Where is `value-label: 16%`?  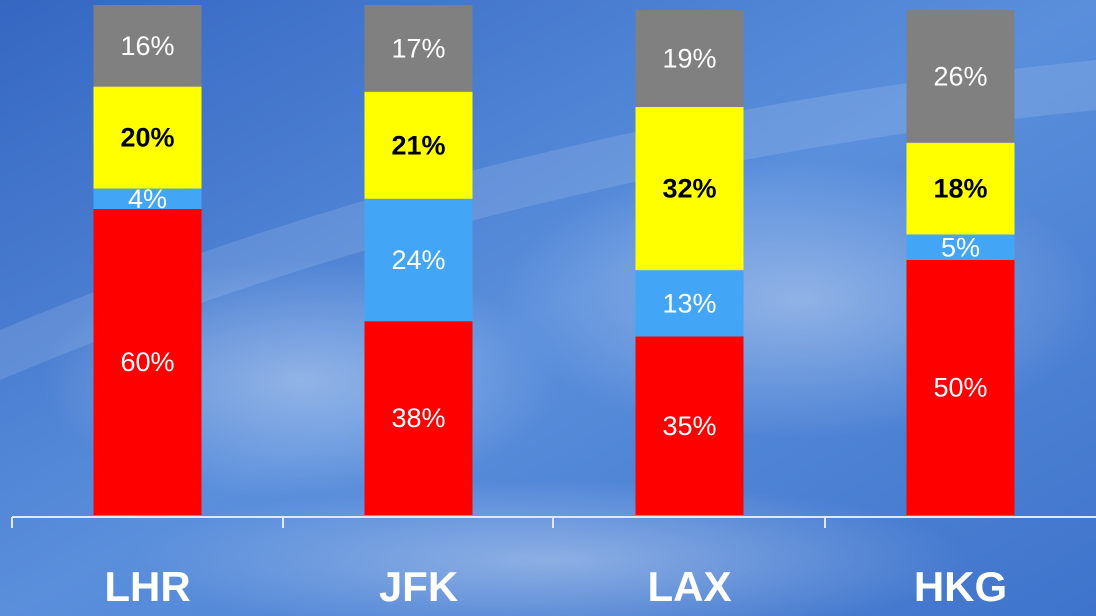
value-label: 16% is located at coordinates (147, 46).